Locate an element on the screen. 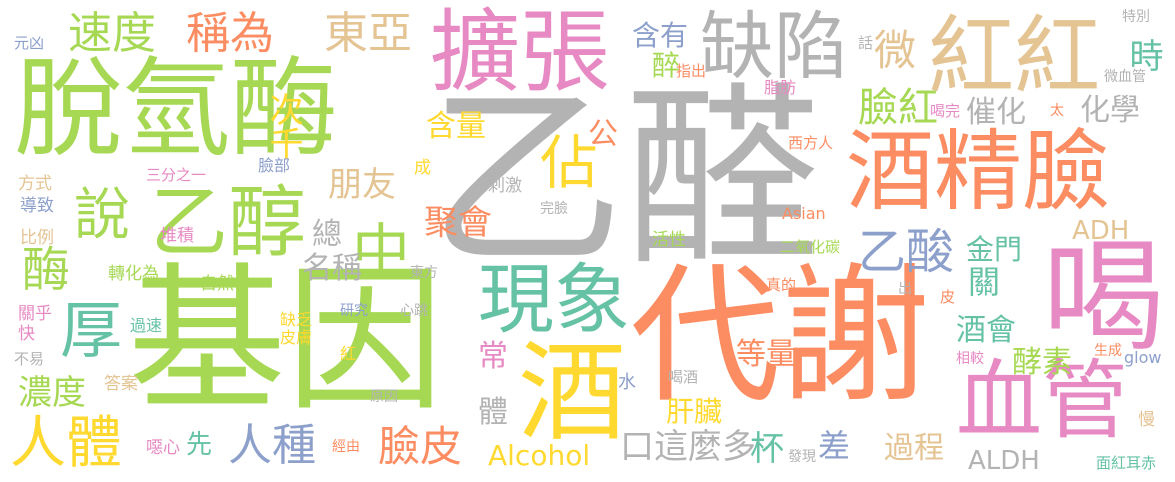  word-carbon-dioxide: 二氧化碳 is located at coordinates (810, 247).